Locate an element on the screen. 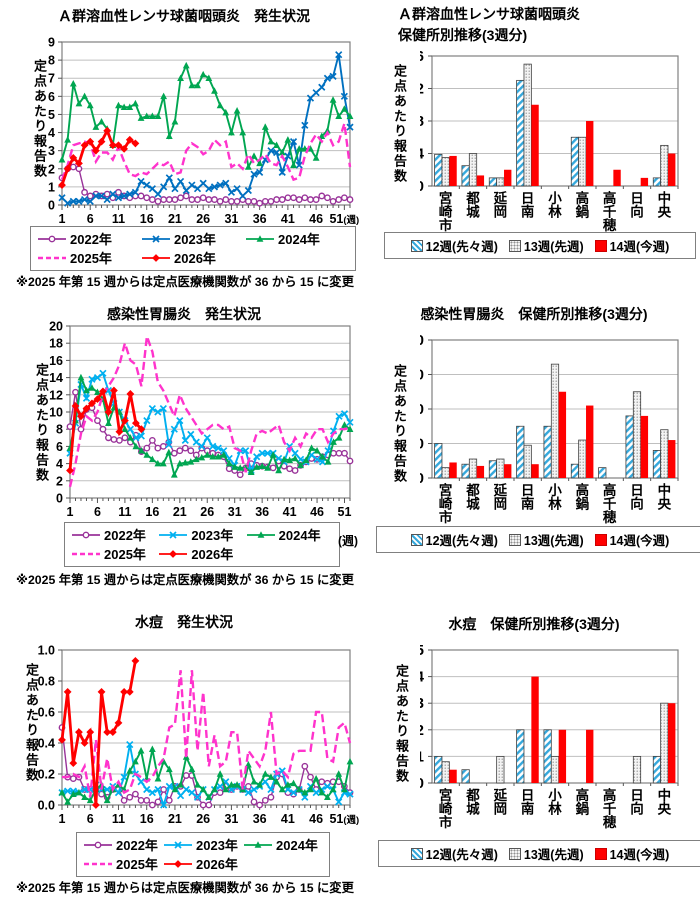 Image resolution: width=700 pixels, height=906 pixels. legend-item: 12週(先々週) is located at coordinates (454, 245).